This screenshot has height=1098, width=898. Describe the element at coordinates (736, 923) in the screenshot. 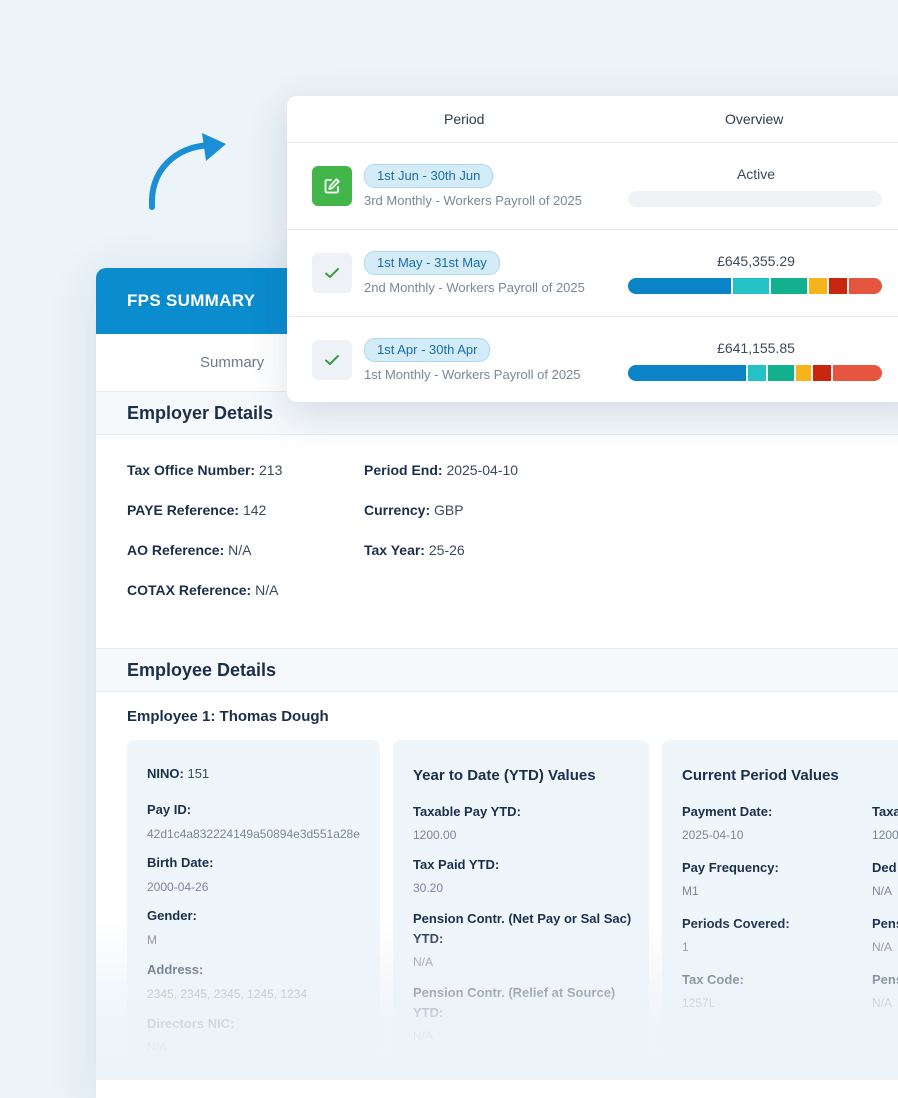

I see `periods-covered-label: Periods Covered:` at that location.